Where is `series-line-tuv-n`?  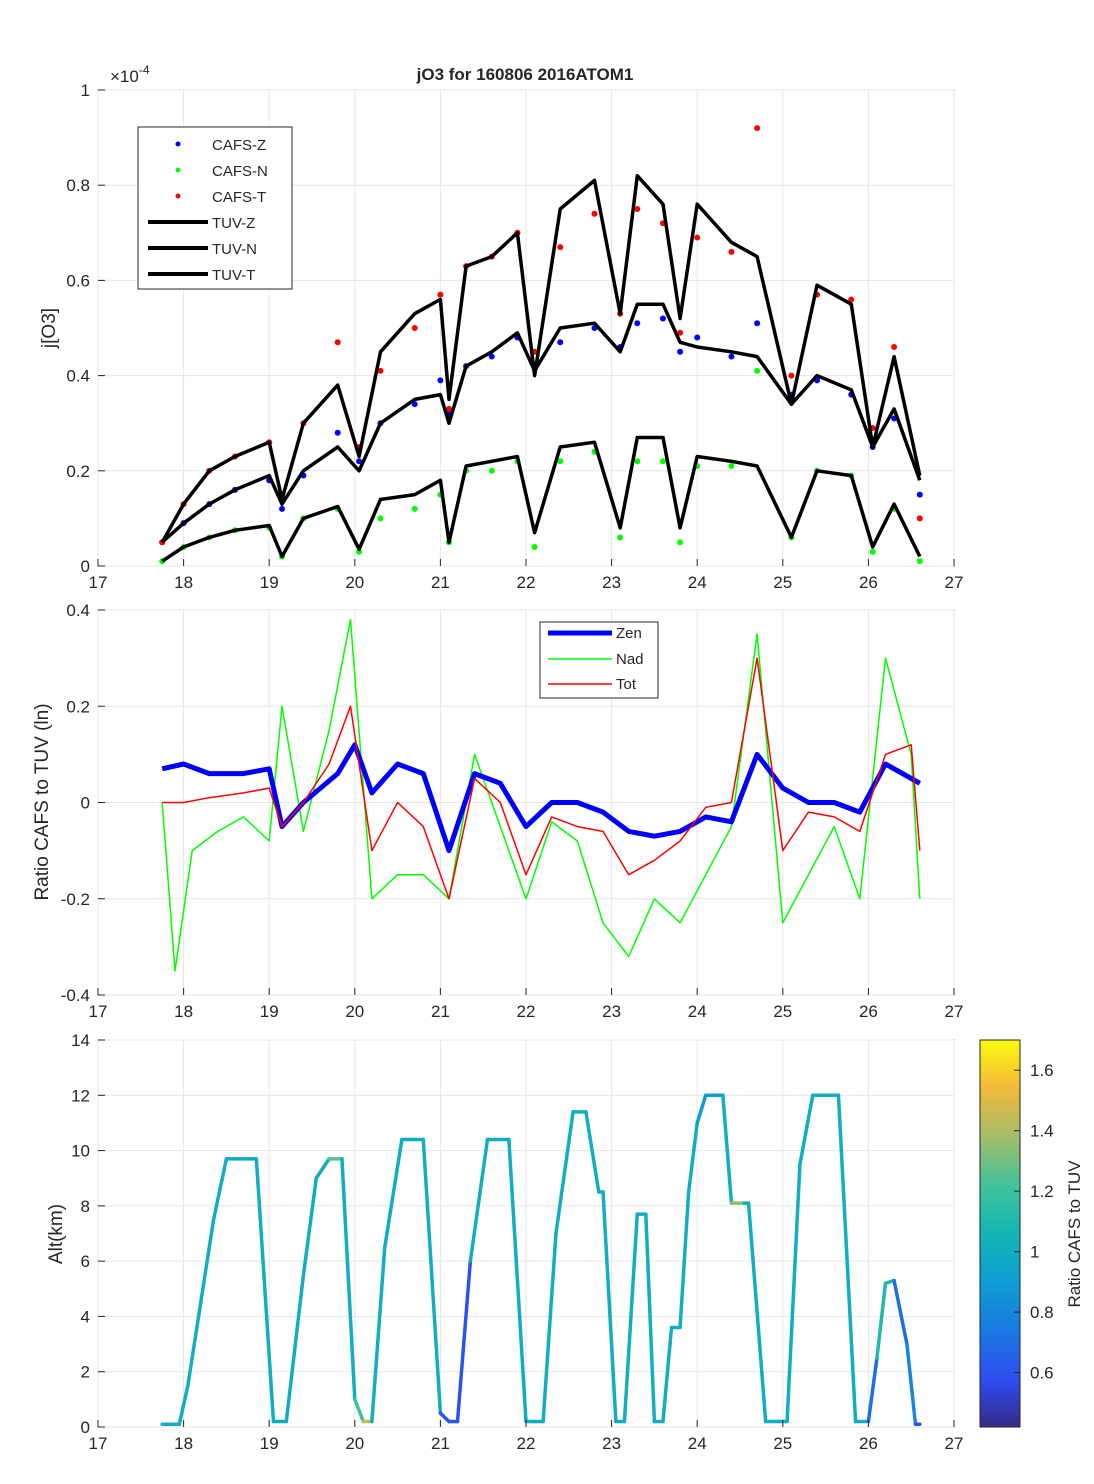 series-line-tuv-n is located at coordinates (541, 499).